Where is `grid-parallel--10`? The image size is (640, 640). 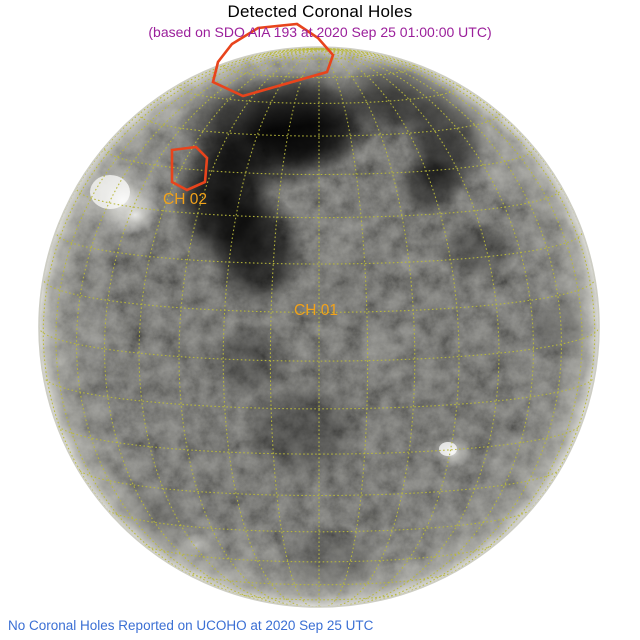 grid-parallel--10 is located at coordinates (319, 393).